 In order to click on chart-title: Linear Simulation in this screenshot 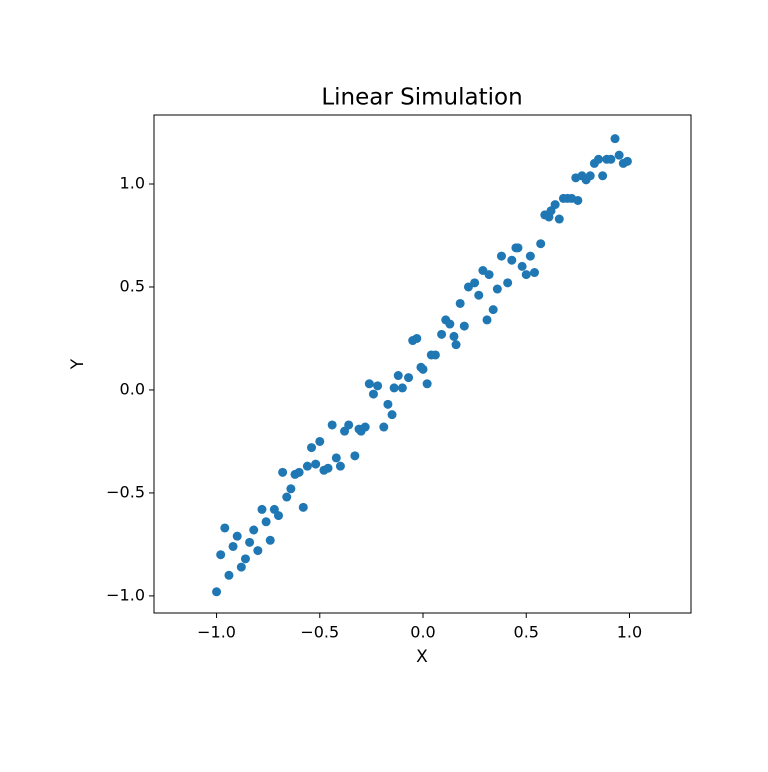, I will do `click(421, 98)`.